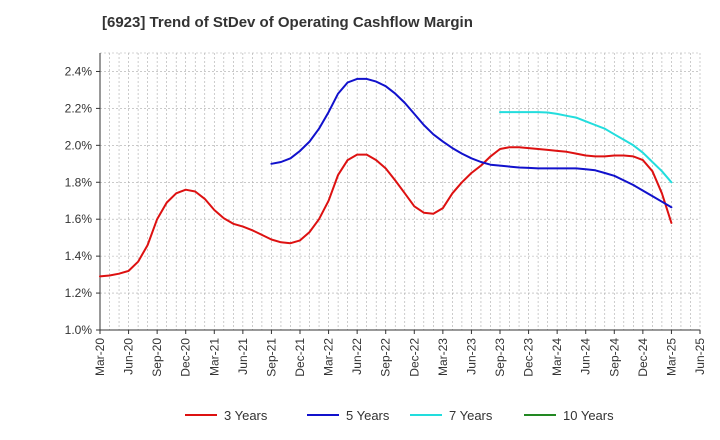  What do you see at coordinates (79, 145) in the screenshot?
I see `y-tick-label: 2.0%` at bounding box center [79, 145].